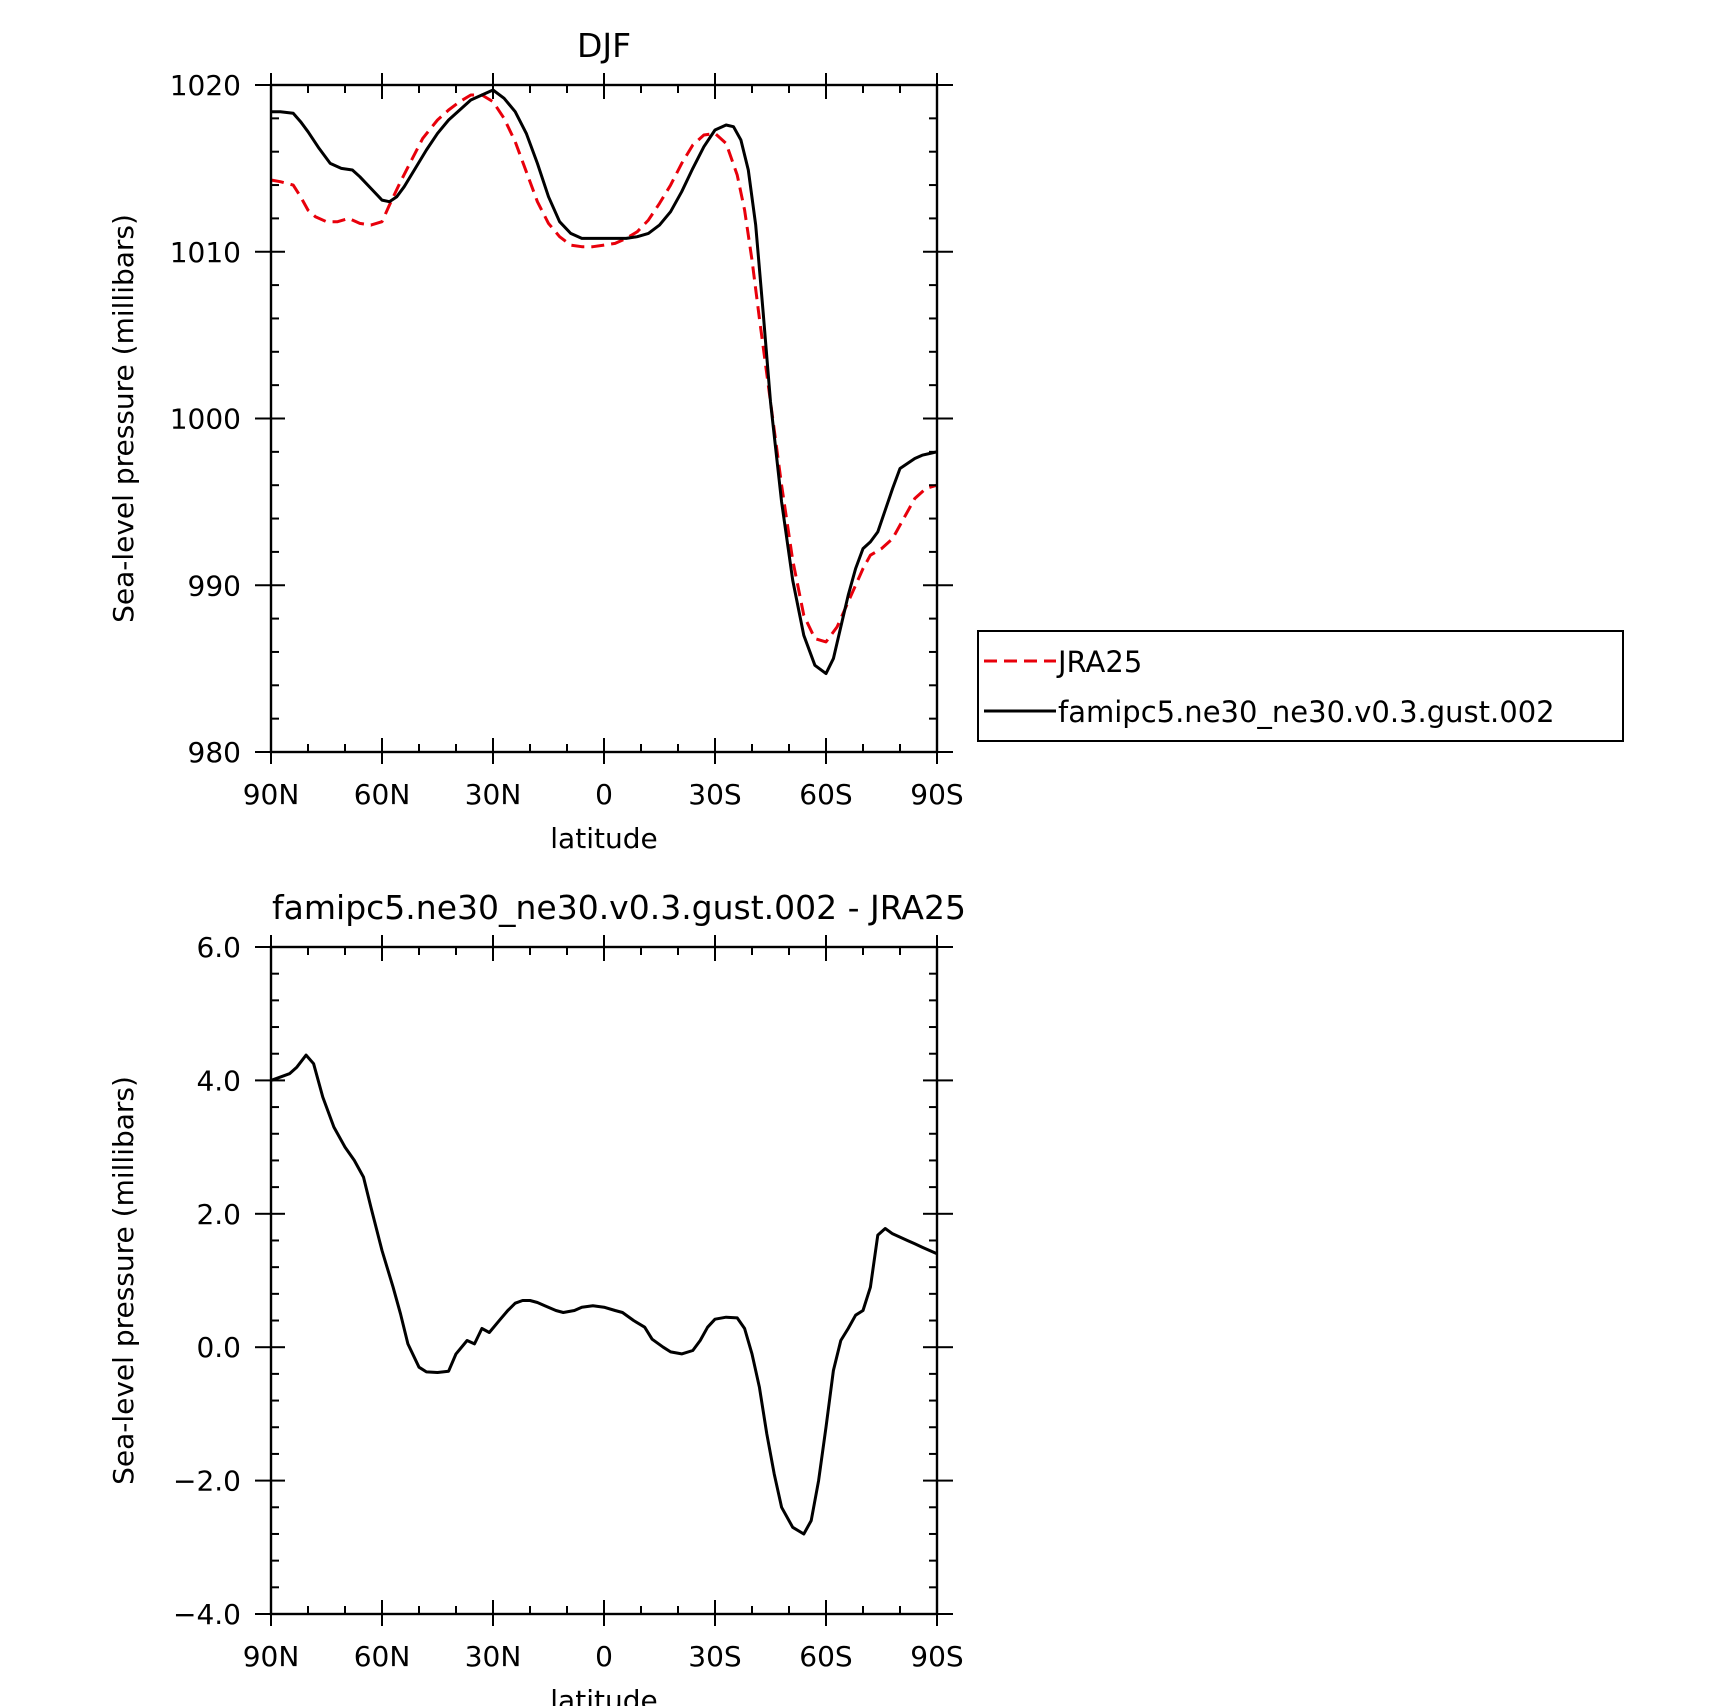 This screenshot has width=1710, height=1706. Describe the element at coordinates (218, 1080) in the screenshot. I see `y-tick-label: 4.0` at that location.